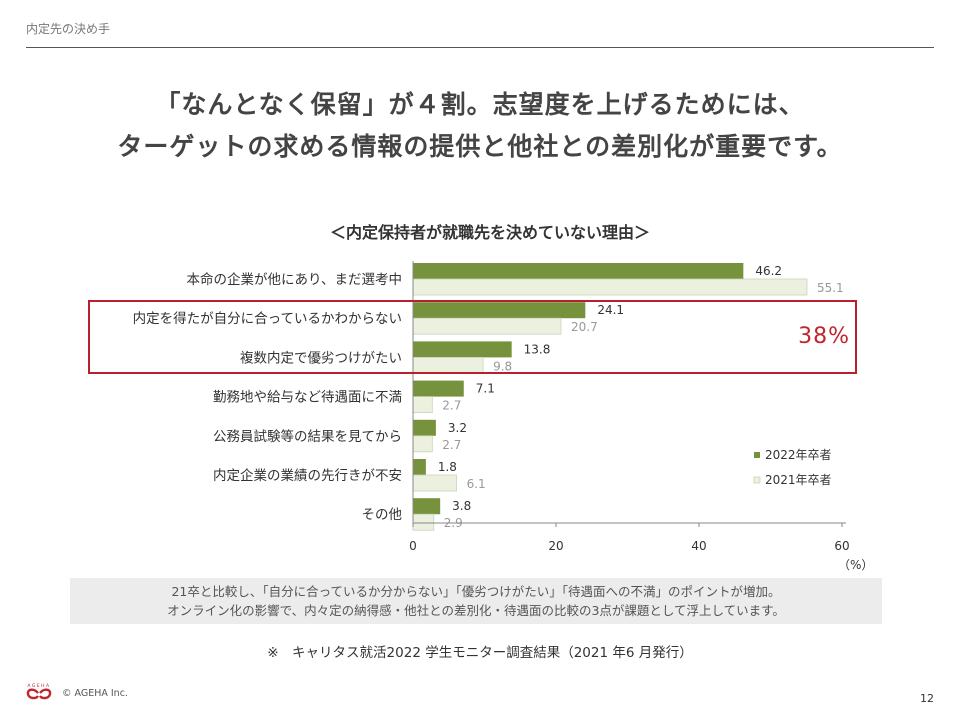 This screenshot has width=960, height=720. What do you see at coordinates (39, 691) in the screenshot?
I see `ageha-logo-icon: AGEHA` at bounding box center [39, 691].